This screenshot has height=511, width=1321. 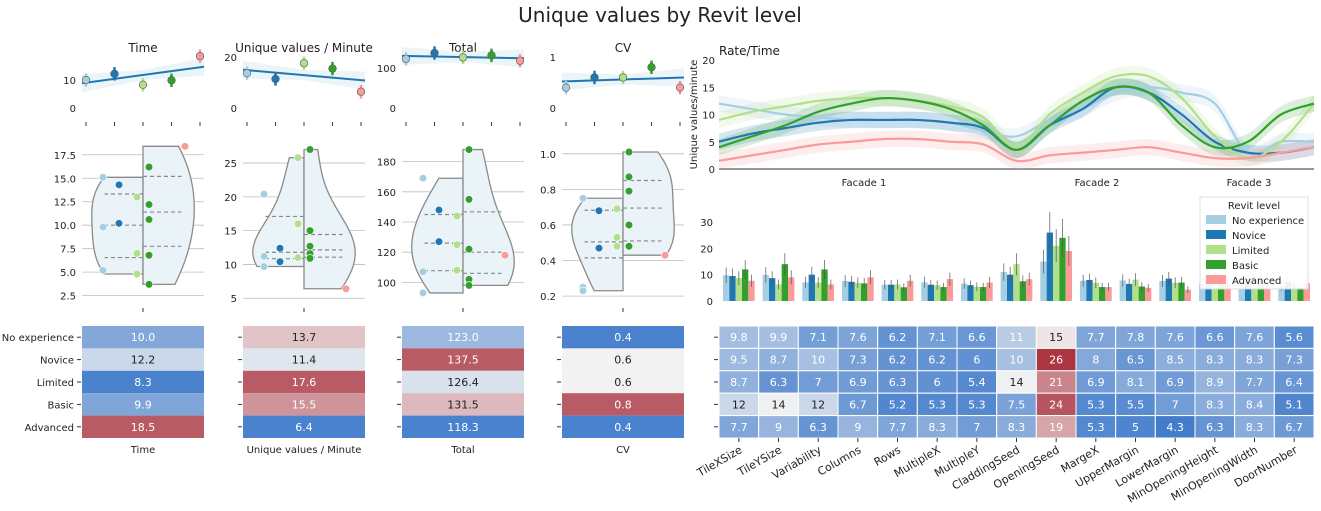 I want to click on heatmap-value: 6.9, so click(x=1175, y=382).